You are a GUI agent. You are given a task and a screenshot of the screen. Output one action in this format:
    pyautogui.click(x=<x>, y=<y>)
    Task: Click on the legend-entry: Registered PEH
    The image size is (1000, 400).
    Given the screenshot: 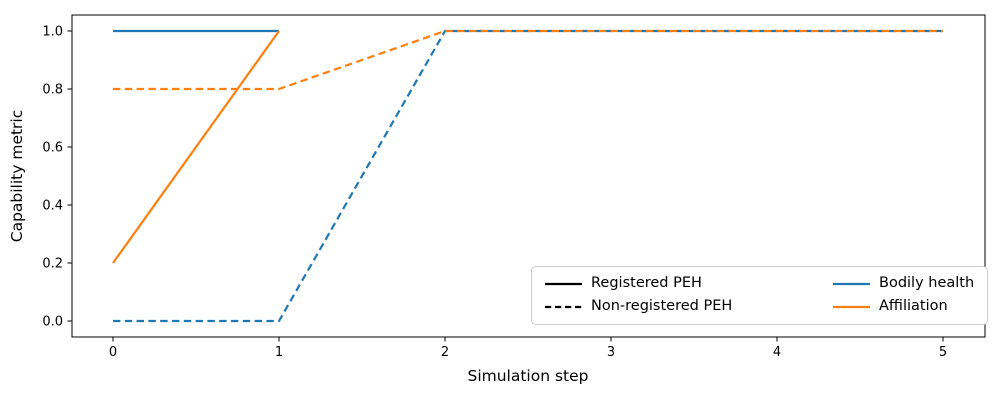 What is the action you would take?
    pyautogui.click(x=689, y=283)
    